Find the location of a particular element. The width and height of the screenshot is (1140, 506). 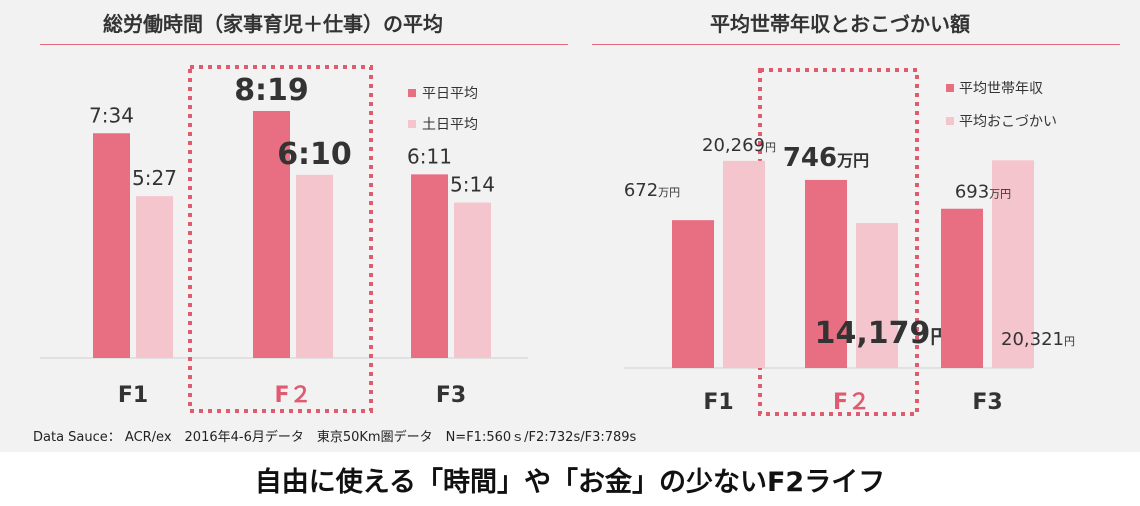

money-value-label: 20,321円 is located at coordinates (1038, 339).